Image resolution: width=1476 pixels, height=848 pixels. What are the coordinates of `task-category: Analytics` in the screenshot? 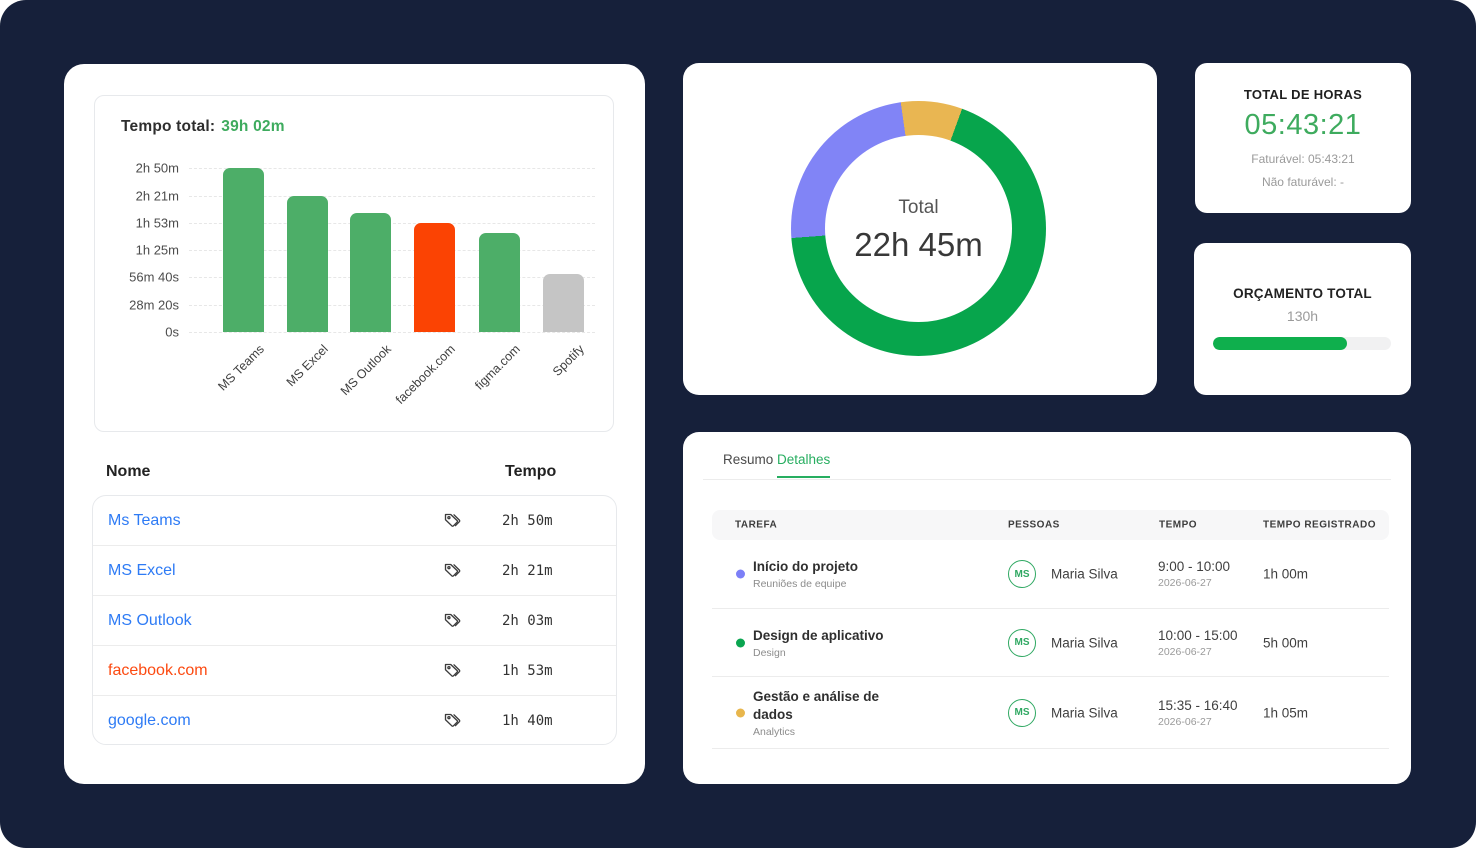 It's located at (774, 731).